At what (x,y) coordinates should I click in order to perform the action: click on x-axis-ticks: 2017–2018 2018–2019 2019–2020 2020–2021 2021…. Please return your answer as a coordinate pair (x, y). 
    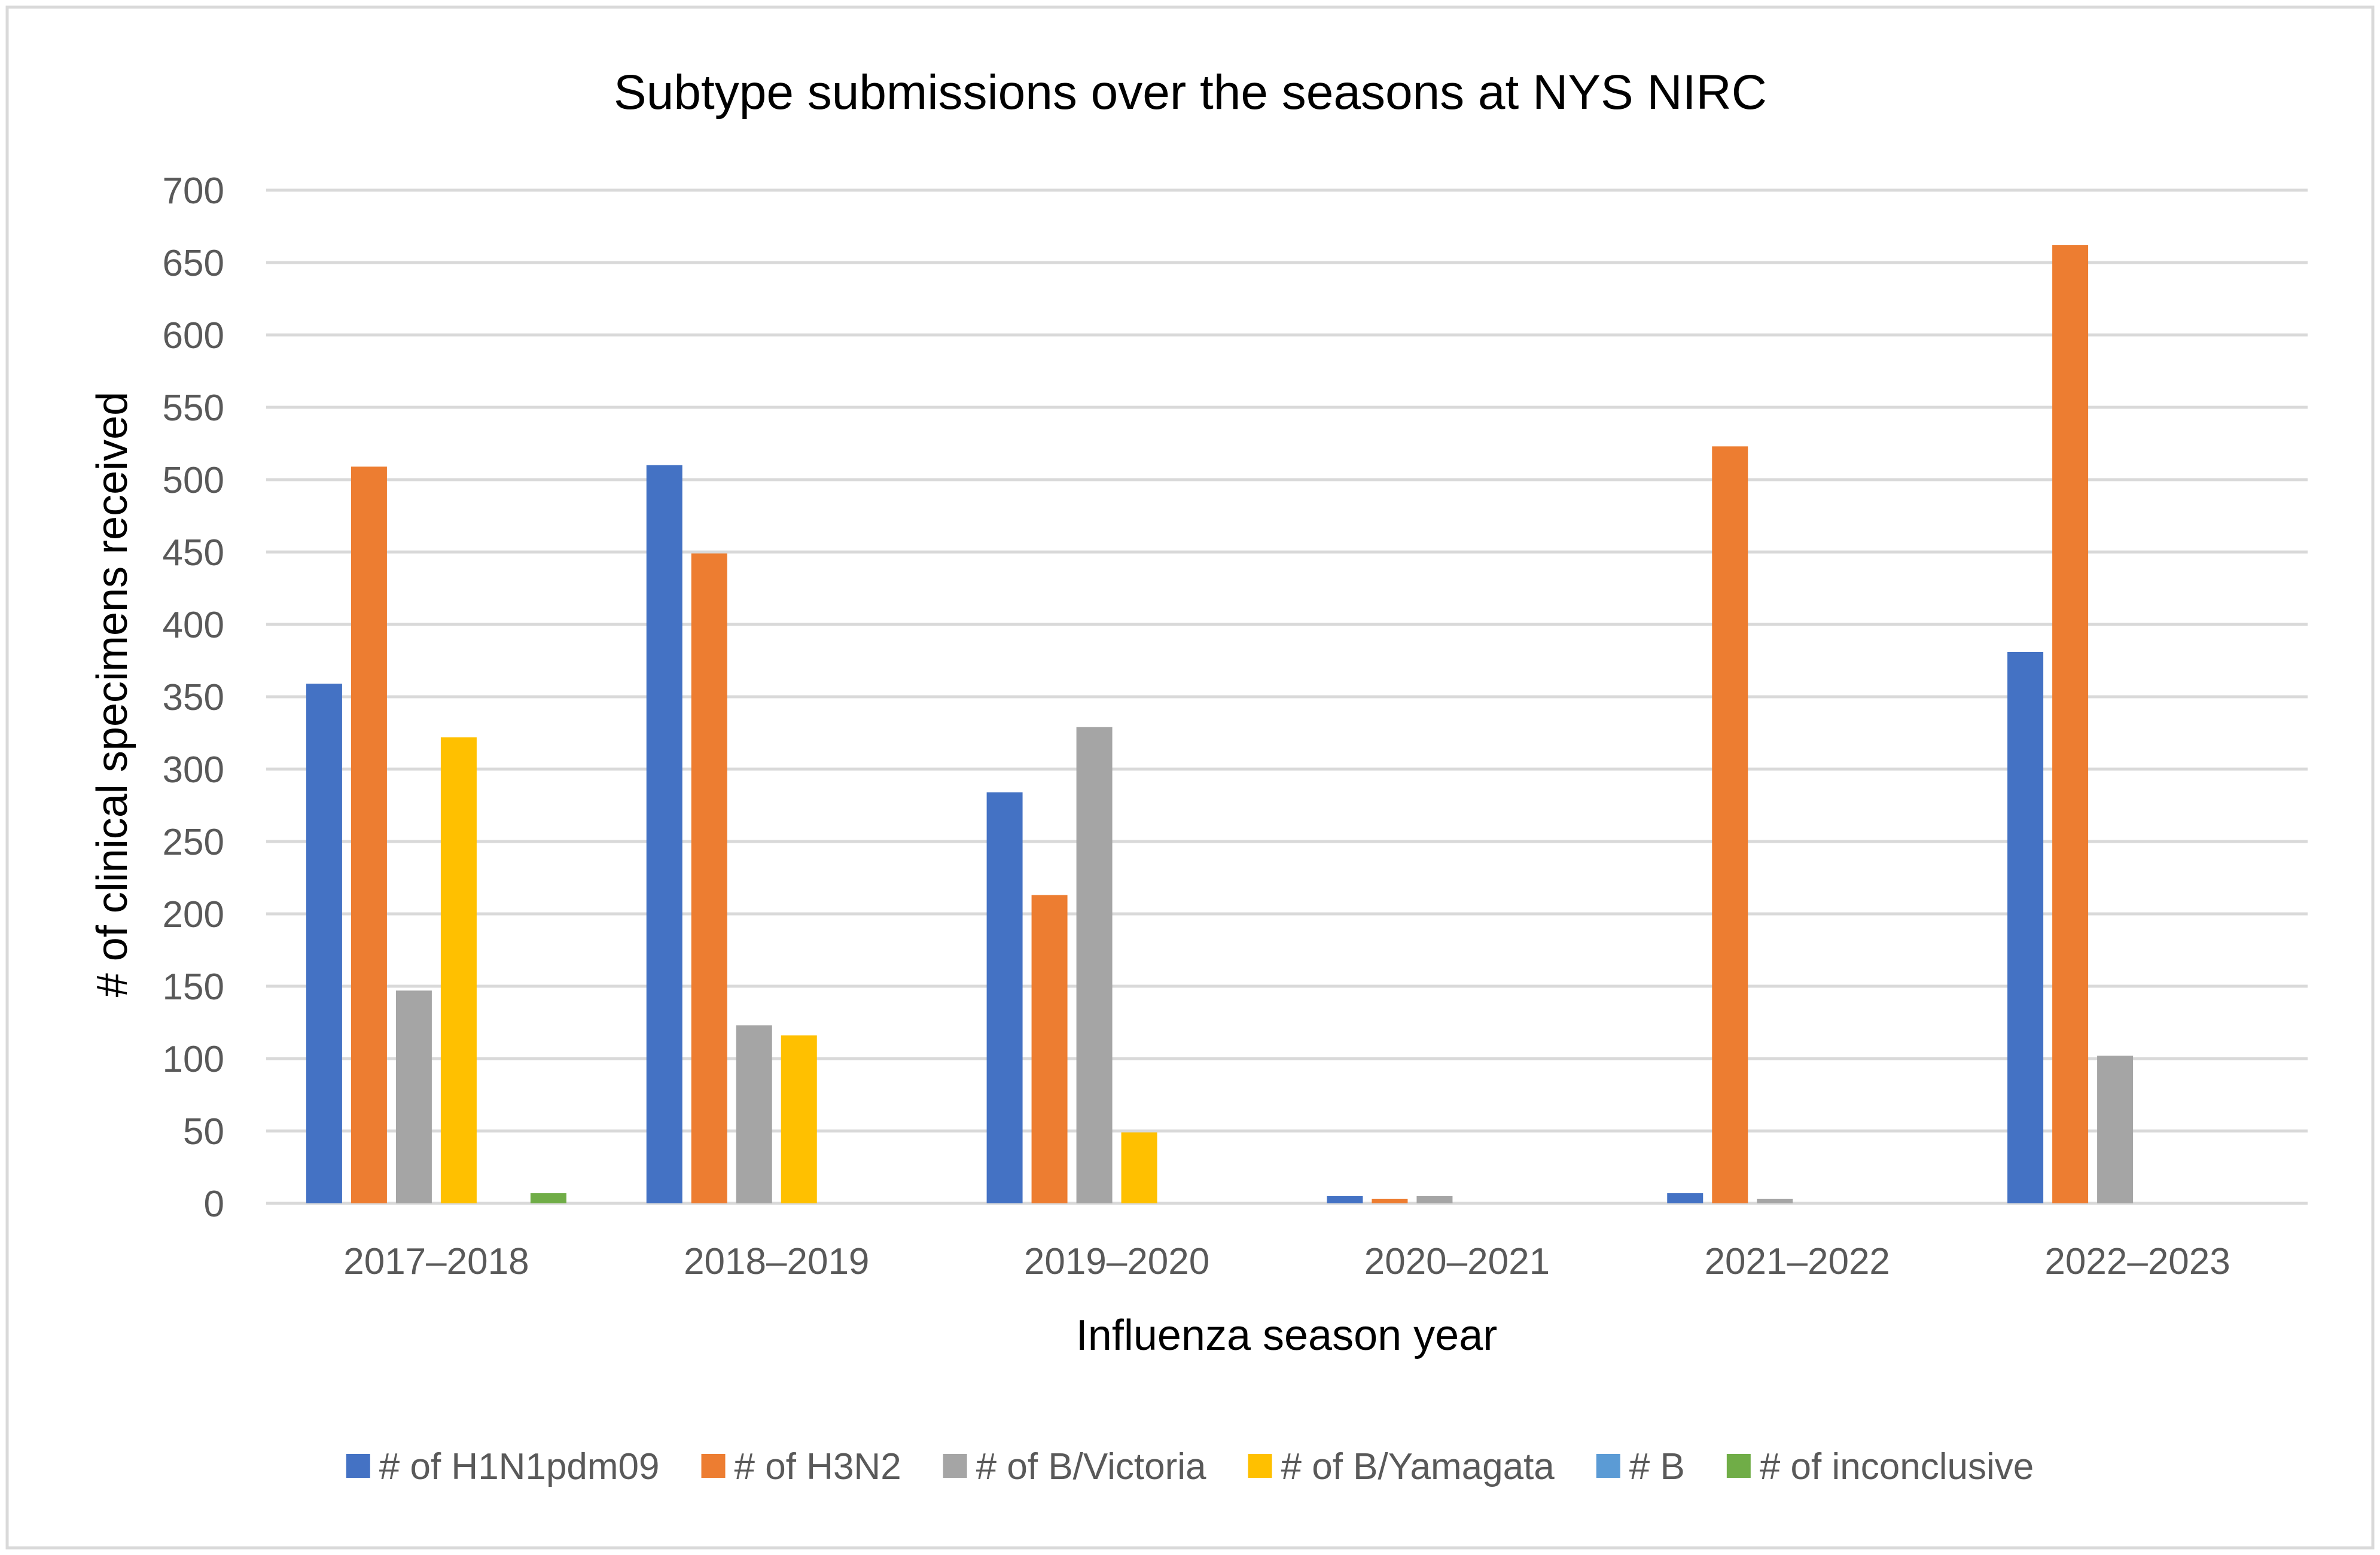
    Looking at the image, I should click on (1286, 1261).